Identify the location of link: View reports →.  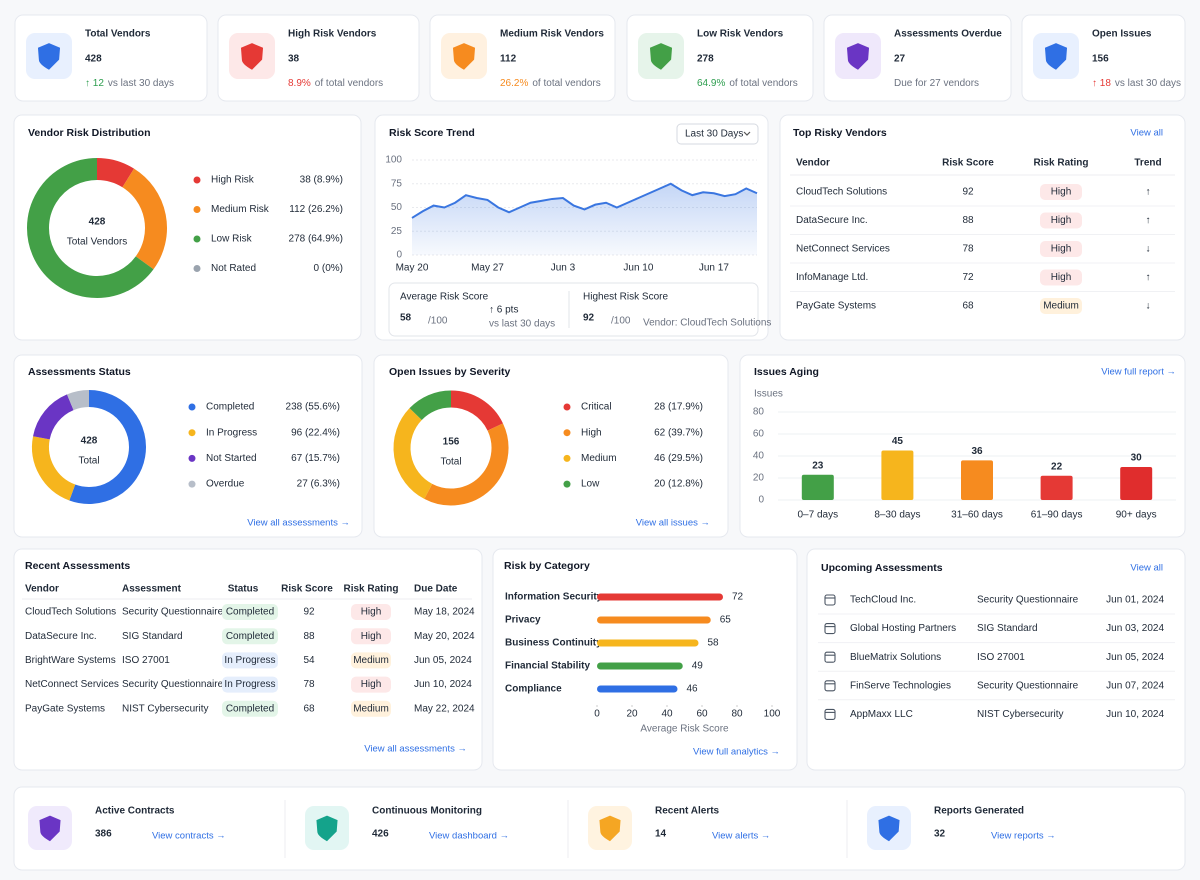
(1023, 836).